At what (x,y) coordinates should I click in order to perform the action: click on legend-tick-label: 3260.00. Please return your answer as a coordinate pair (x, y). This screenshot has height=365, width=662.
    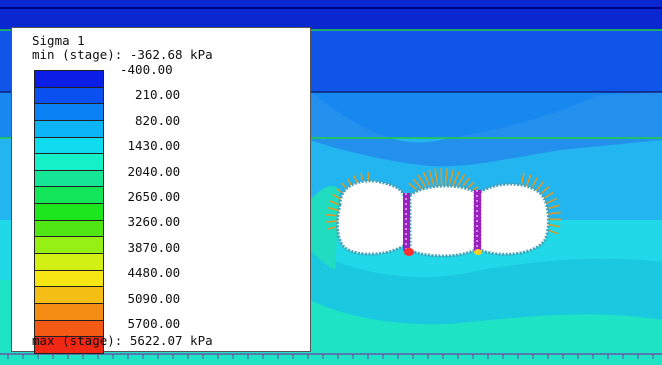
    Looking at the image, I should click on (154, 222).